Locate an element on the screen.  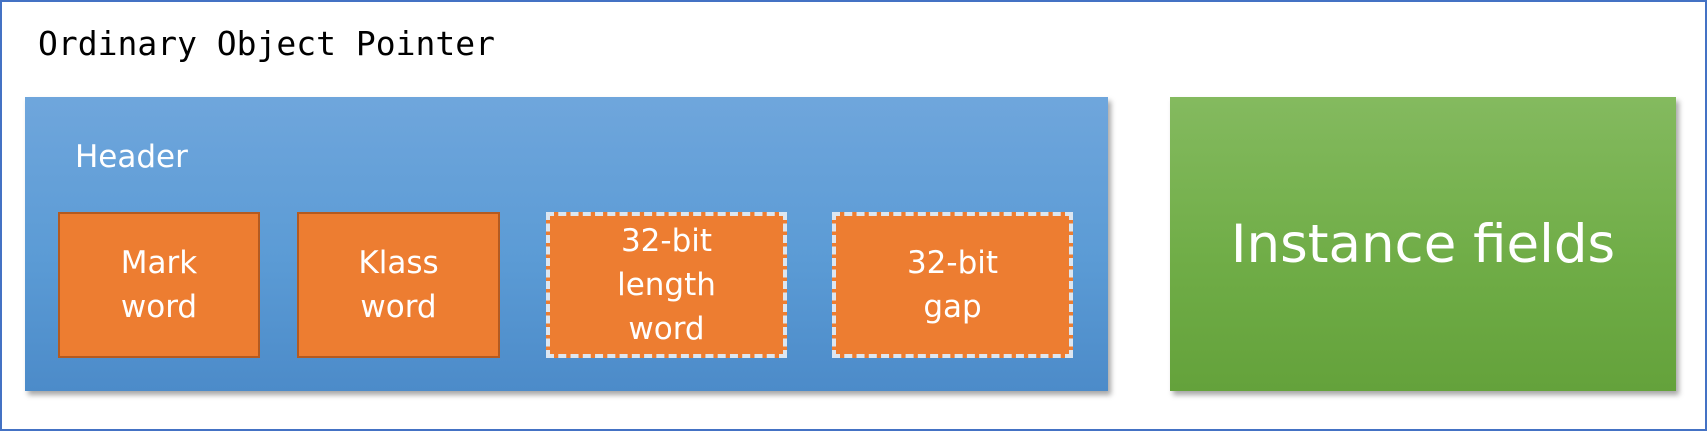
diagram-title: Ordinary Object Pointer is located at coordinates (266, 43).